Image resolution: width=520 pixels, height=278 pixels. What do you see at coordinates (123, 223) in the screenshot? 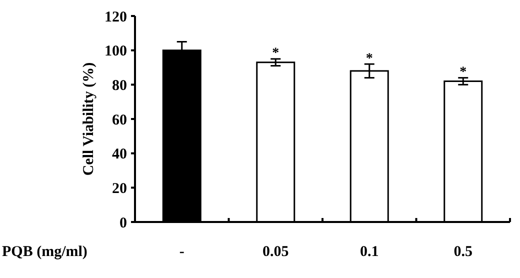
I see `y-tick-label: 0` at bounding box center [123, 223].